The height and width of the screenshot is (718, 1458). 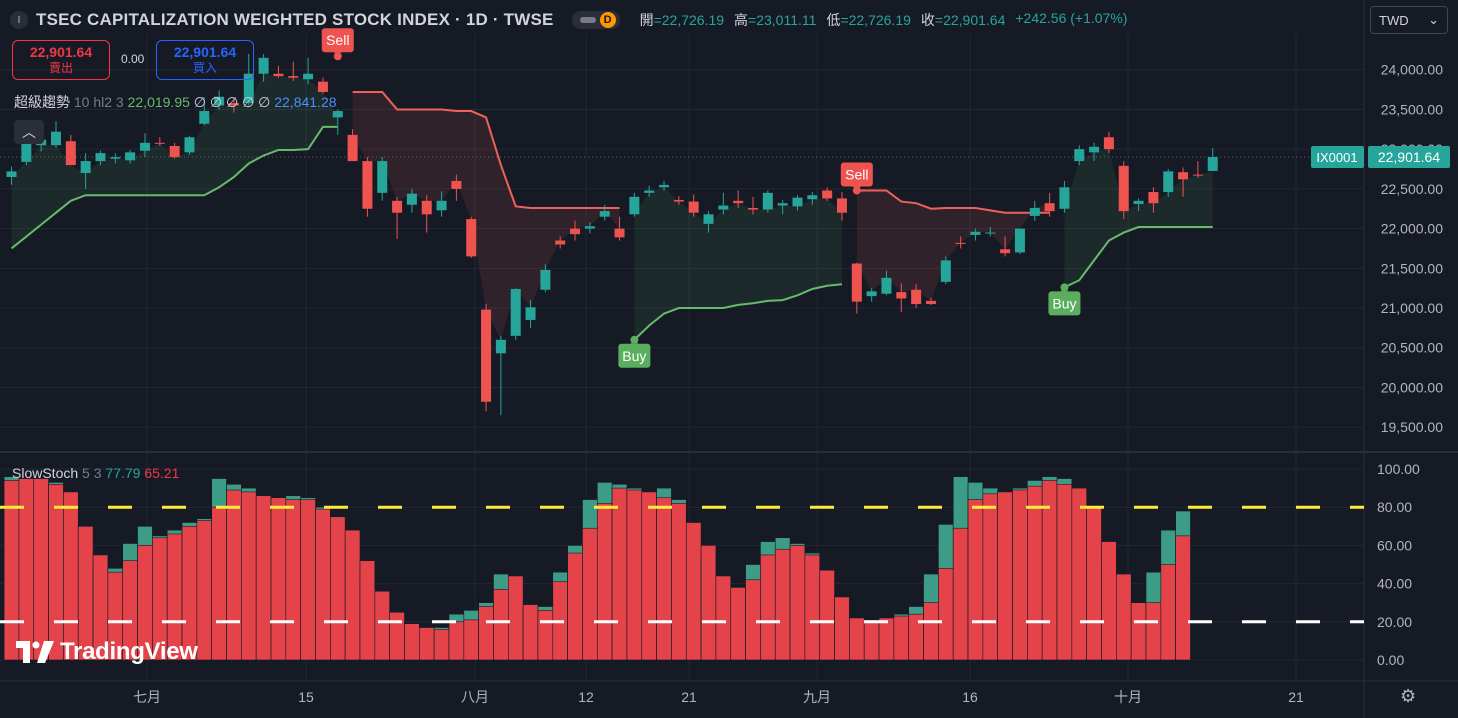 I want to click on chevron-up-icon: ︿, so click(x=29, y=132).